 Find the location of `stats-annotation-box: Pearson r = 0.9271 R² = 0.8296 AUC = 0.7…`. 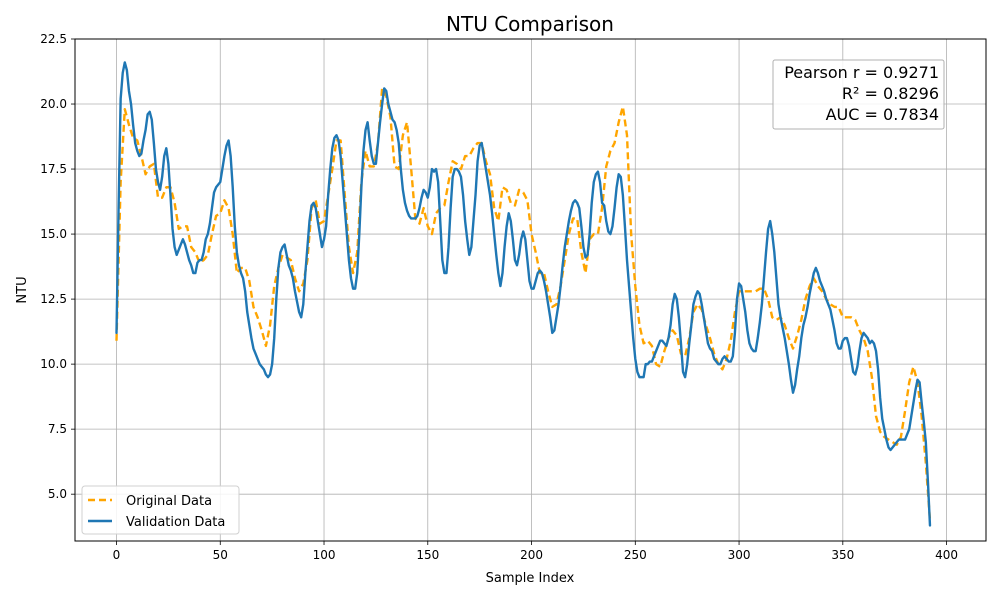

stats-annotation-box: Pearson r = 0.9271 R² = 0.8296 AUC = 0.7… is located at coordinates (858, 94).